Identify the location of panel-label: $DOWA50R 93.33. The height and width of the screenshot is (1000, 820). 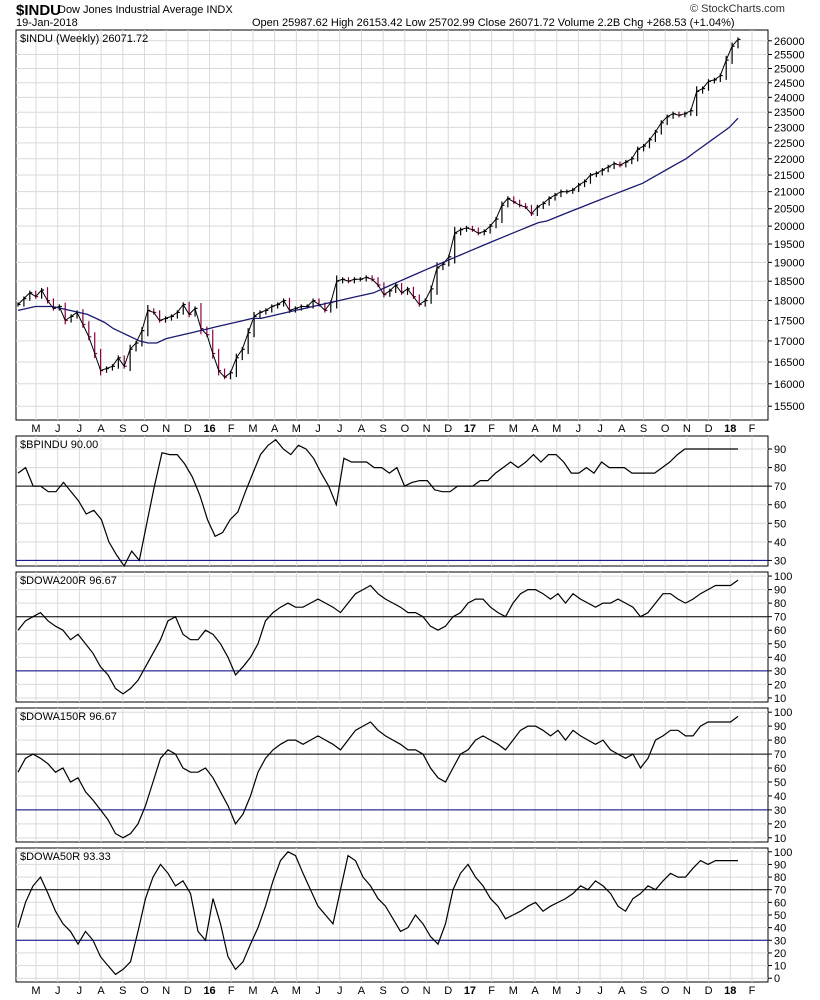
(65, 857).